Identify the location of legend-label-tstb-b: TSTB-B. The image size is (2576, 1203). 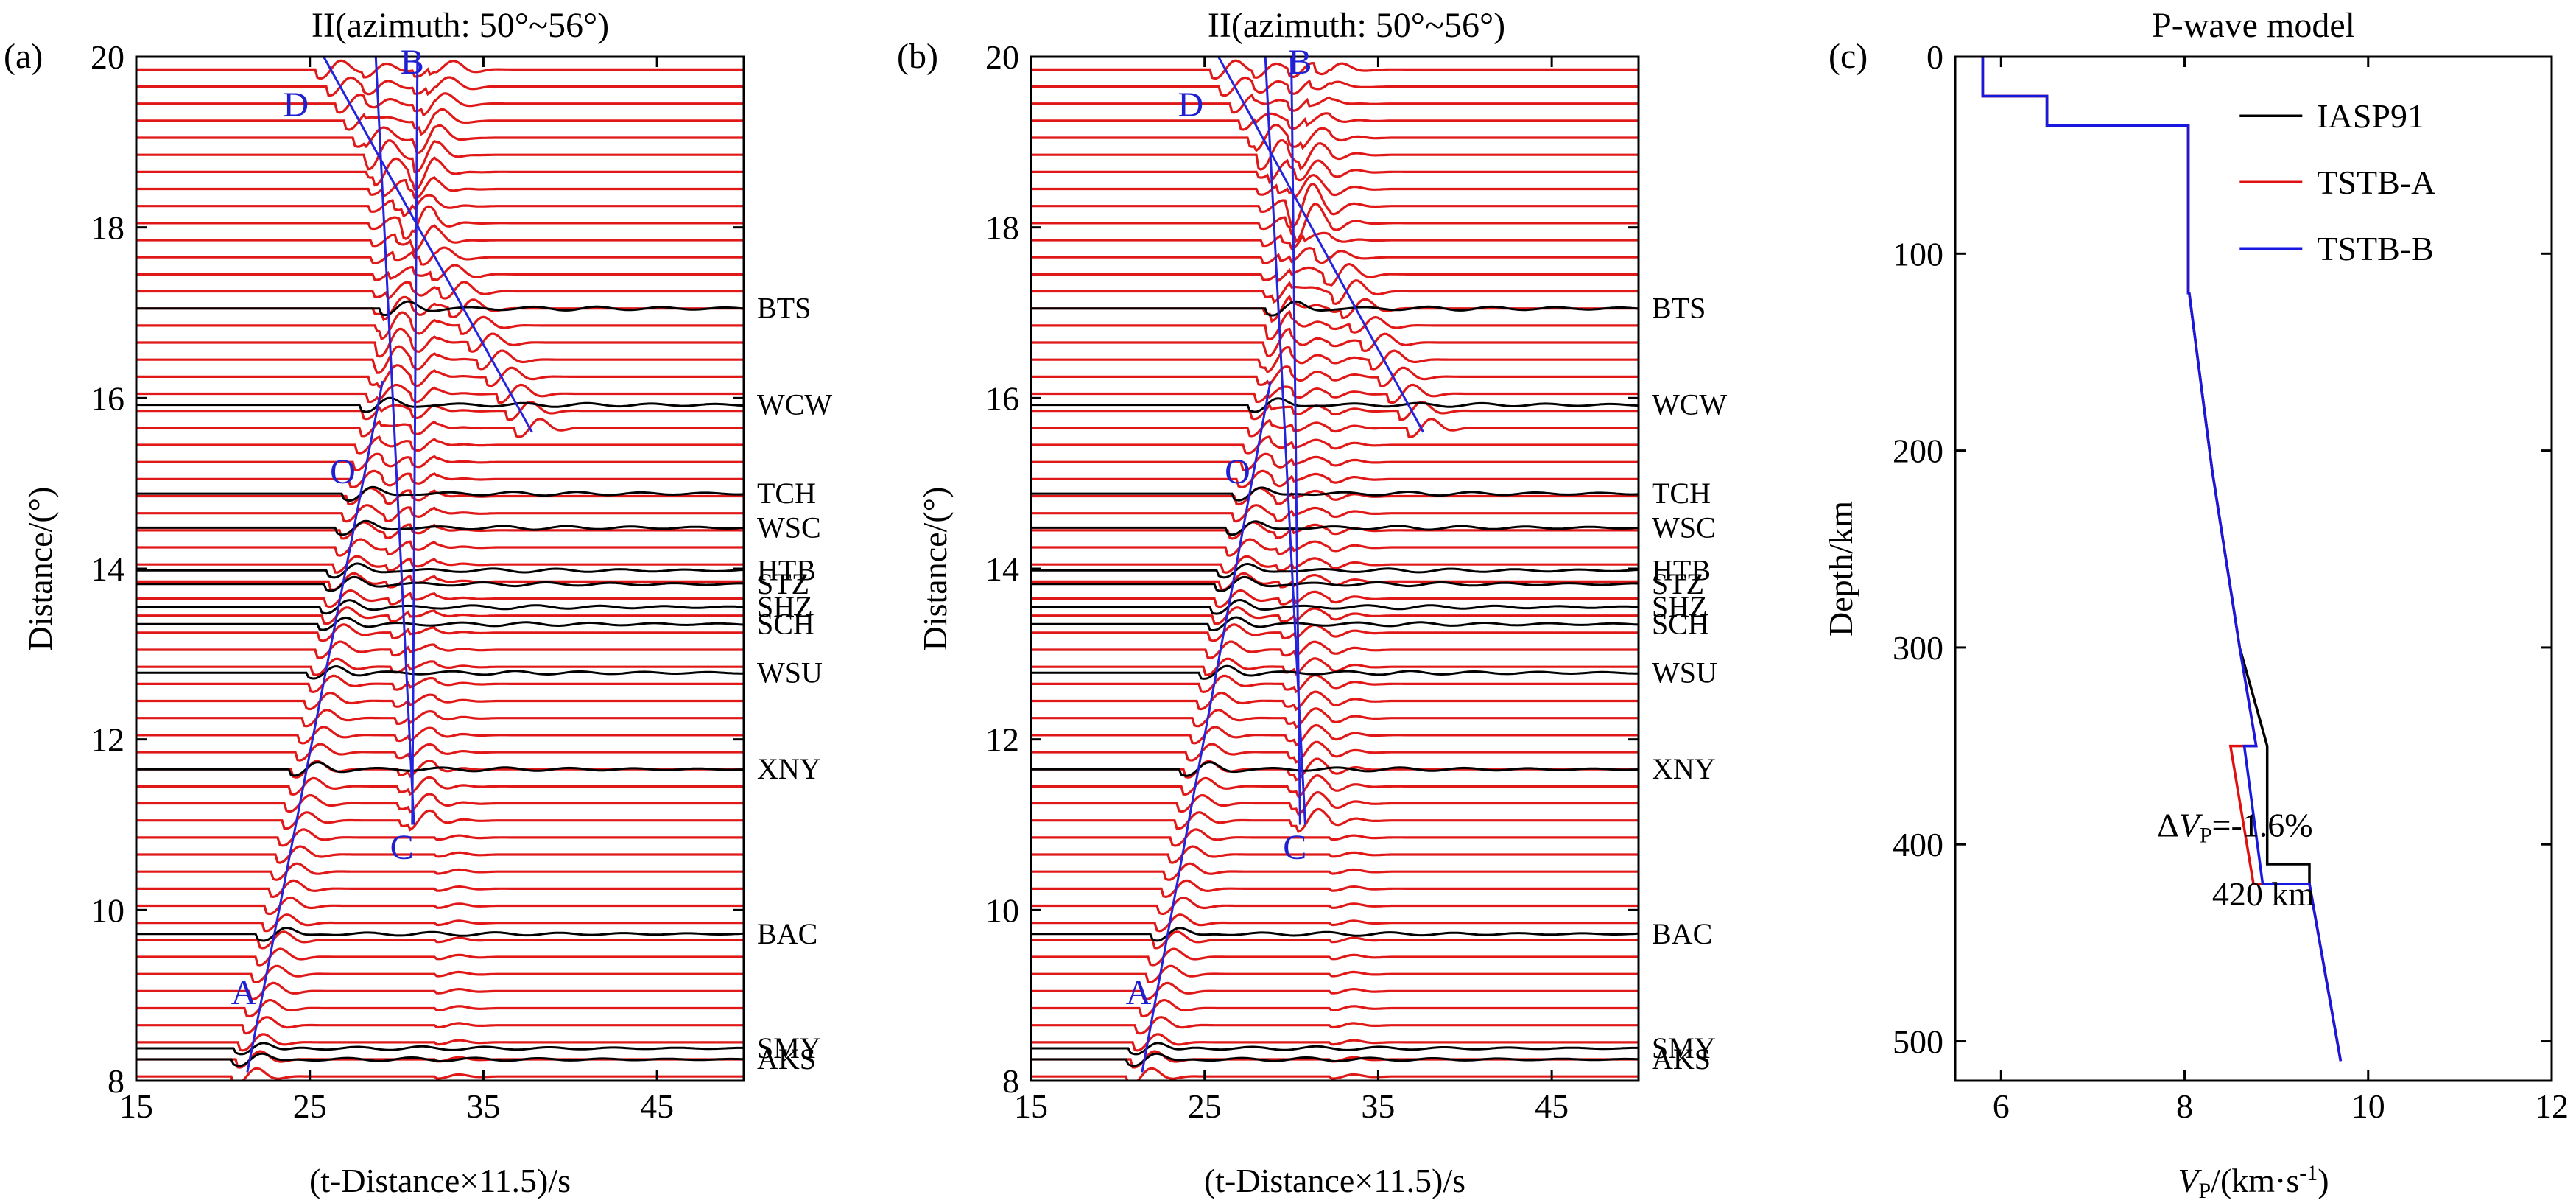
(2375, 248).